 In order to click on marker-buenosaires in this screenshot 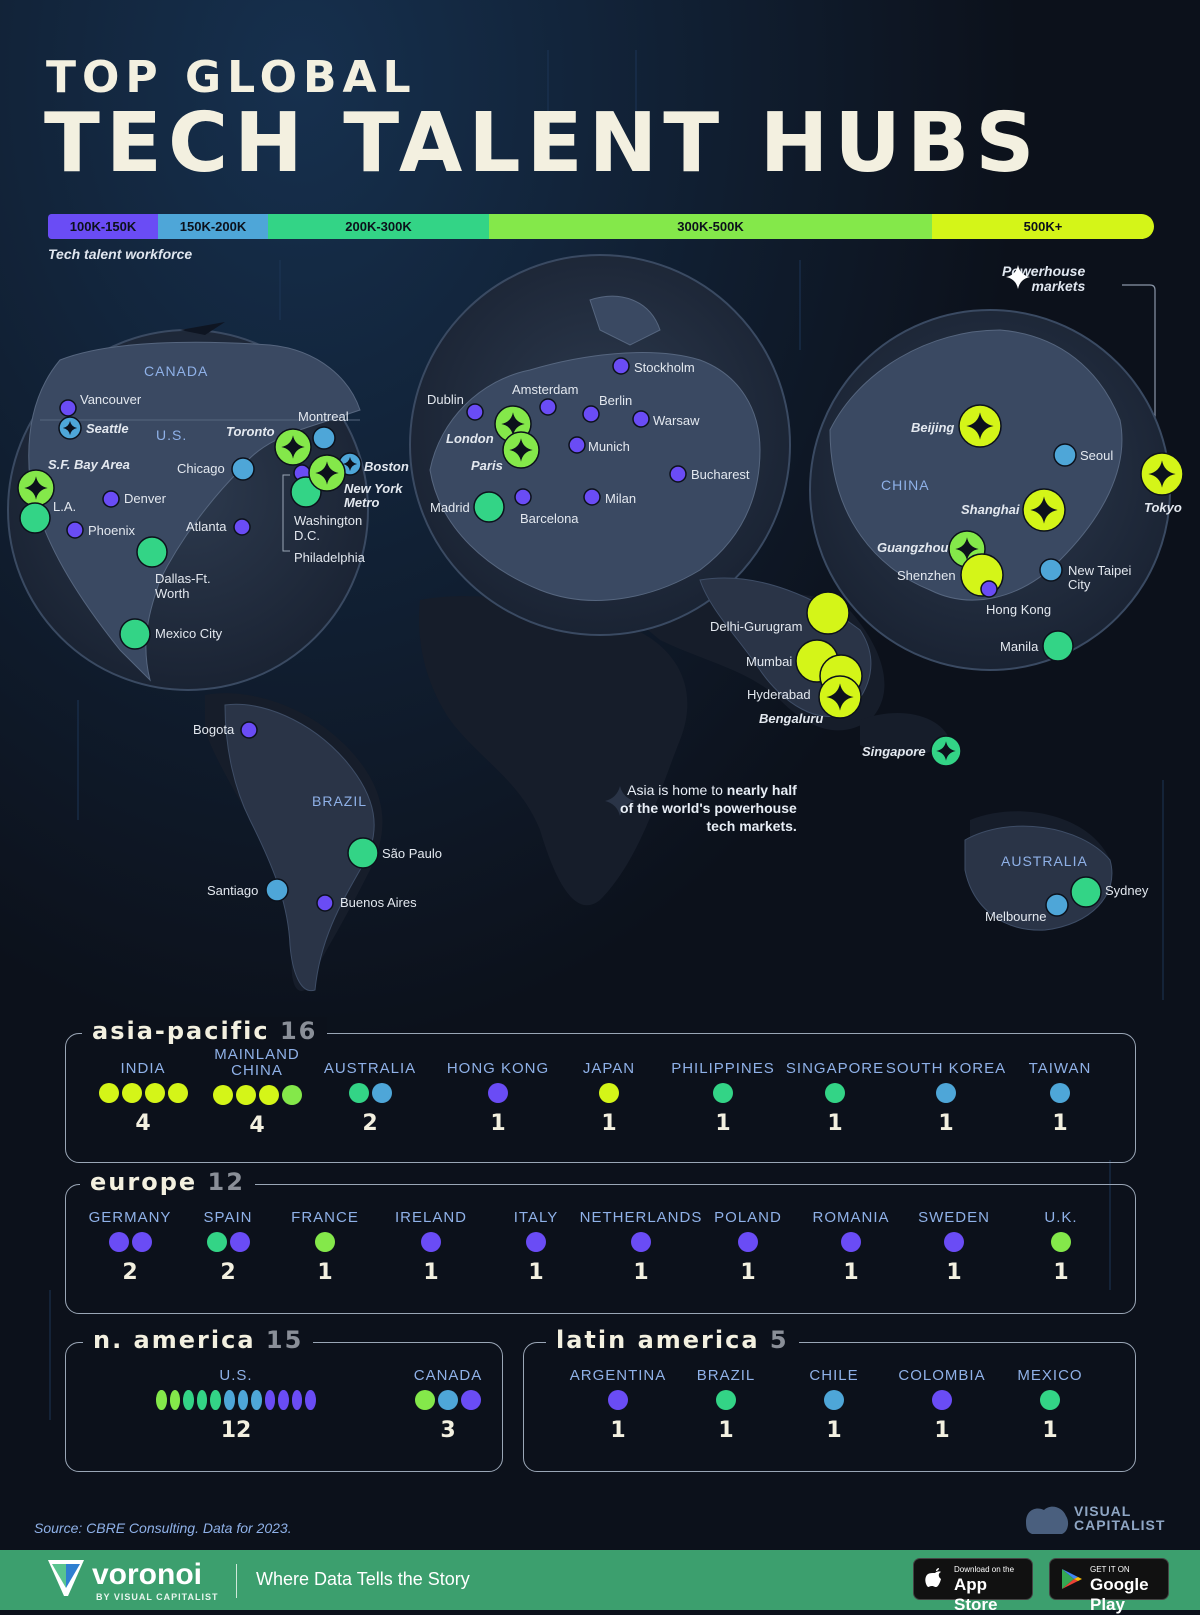, I will do `click(325, 903)`.